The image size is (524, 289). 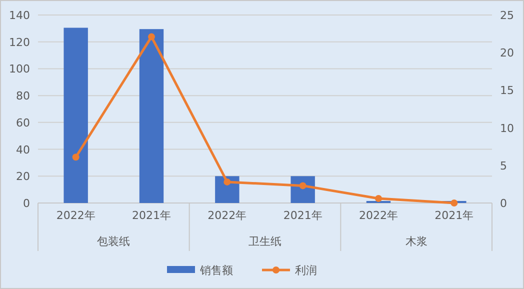 I want to click on y-tick-label: 80, so click(x=23, y=96).